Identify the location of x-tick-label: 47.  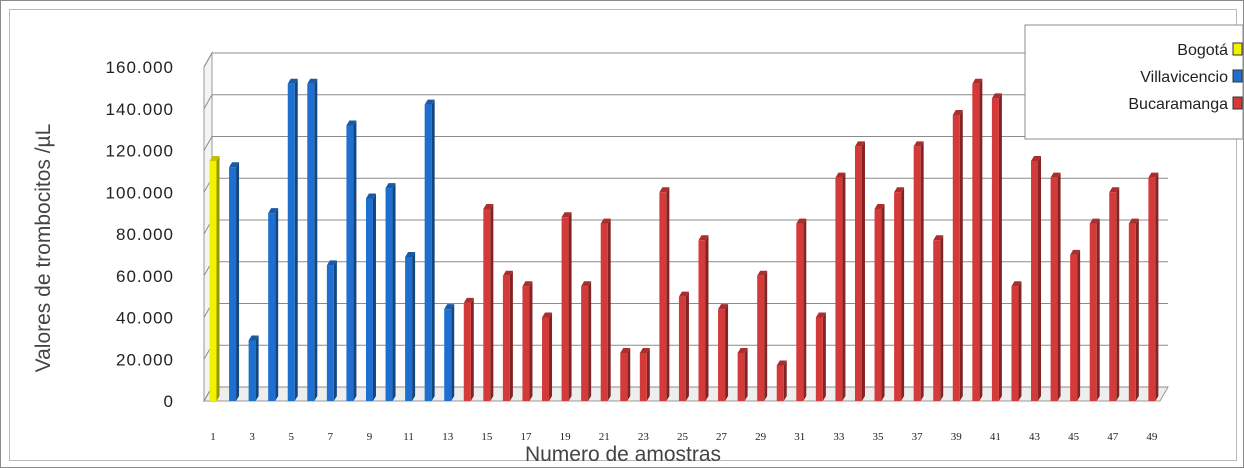
(1113, 437).